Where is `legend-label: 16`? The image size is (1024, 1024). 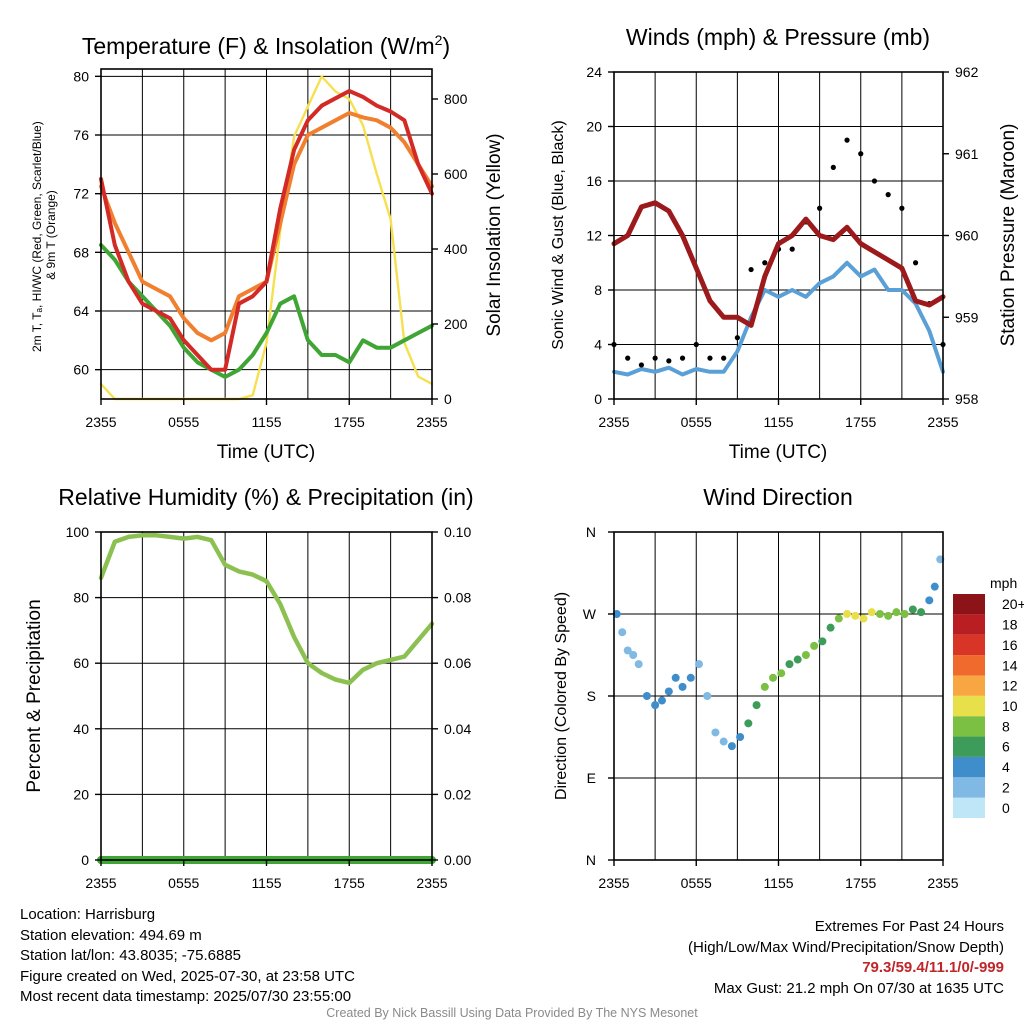 legend-label: 16 is located at coordinates (1010, 645).